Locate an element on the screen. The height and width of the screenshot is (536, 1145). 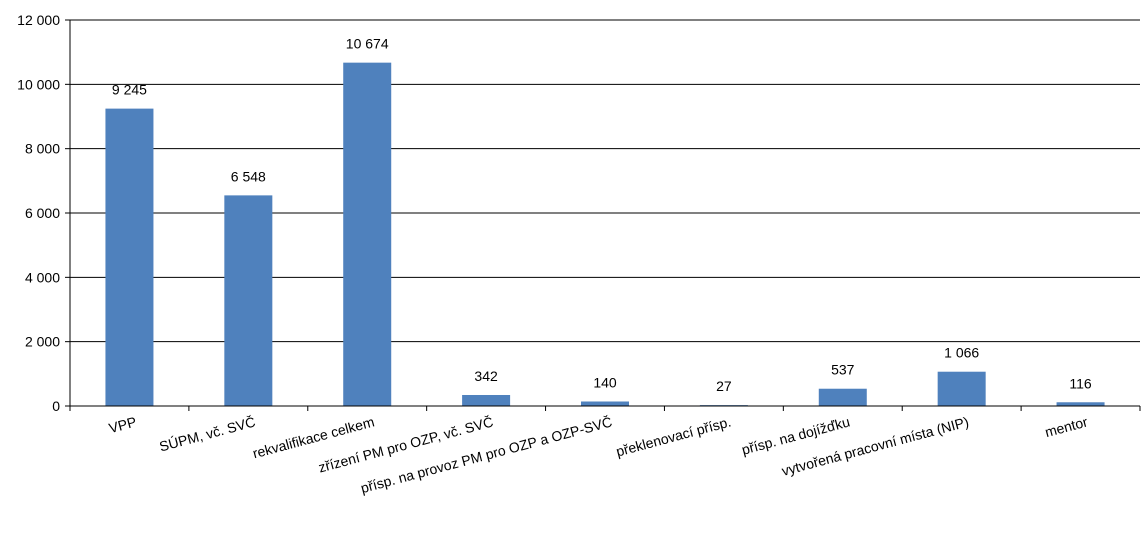
data-label: 9 245 is located at coordinates (129, 90).